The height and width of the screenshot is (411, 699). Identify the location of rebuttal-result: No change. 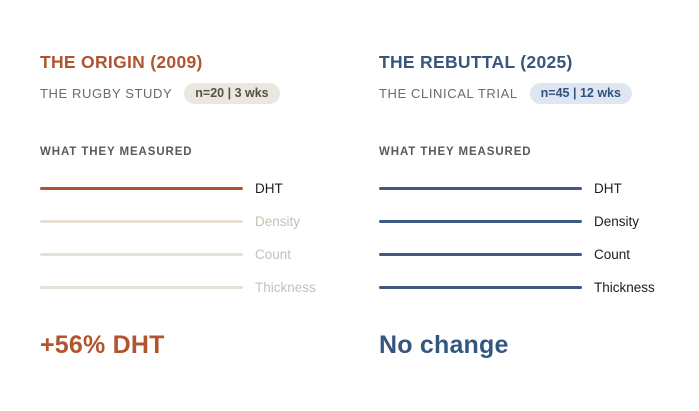
(444, 345).